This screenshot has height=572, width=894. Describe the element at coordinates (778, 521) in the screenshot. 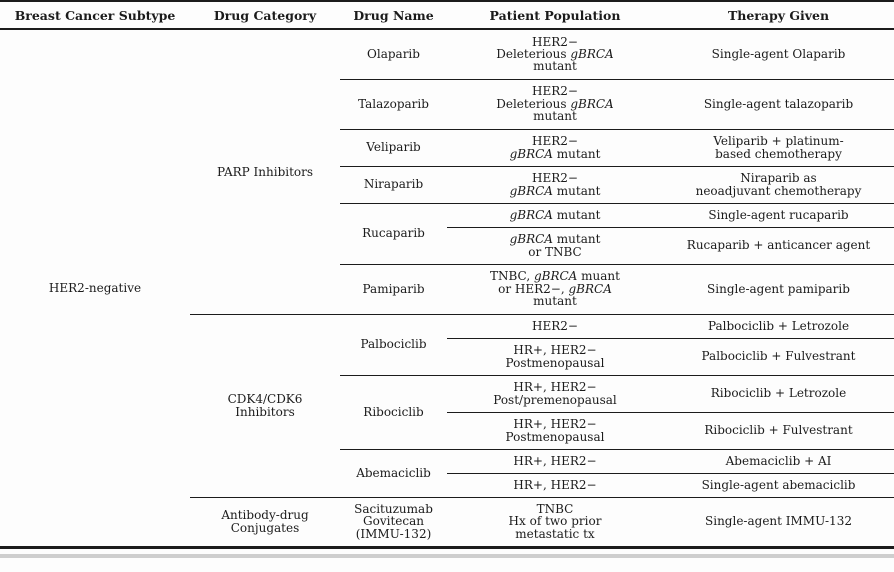

I see `therapy-line: Single-agent IMMU-132` at that location.